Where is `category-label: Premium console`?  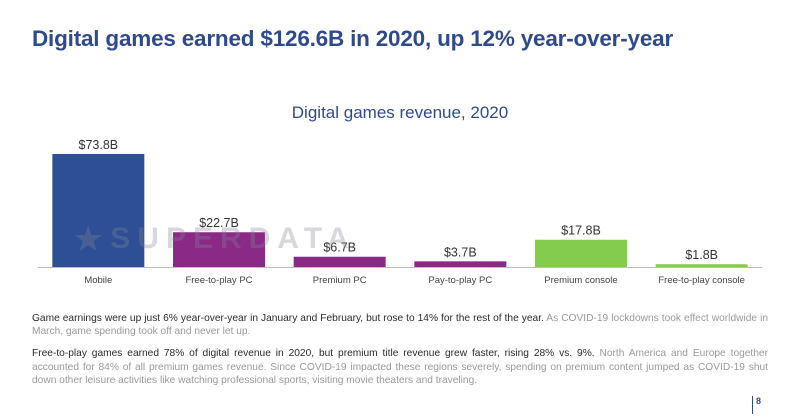 category-label: Premium console is located at coordinates (580, 280).